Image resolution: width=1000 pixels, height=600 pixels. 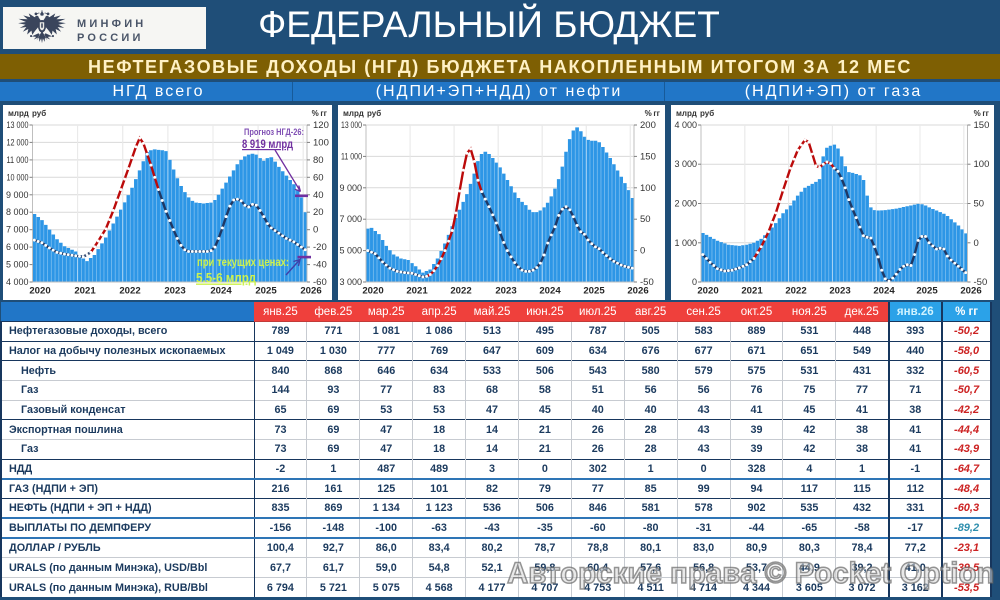 I want to click on svg-text: -40, so click(x=320, y=265).